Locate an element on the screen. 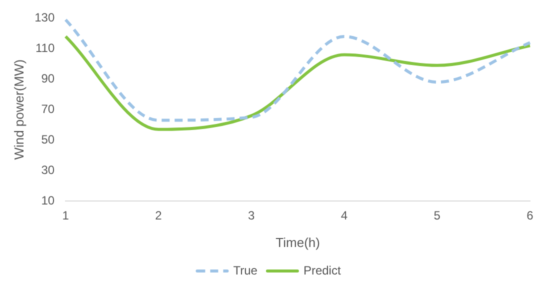  y-axis-title: Wind power(MW) is located at coordinates (18, 109).